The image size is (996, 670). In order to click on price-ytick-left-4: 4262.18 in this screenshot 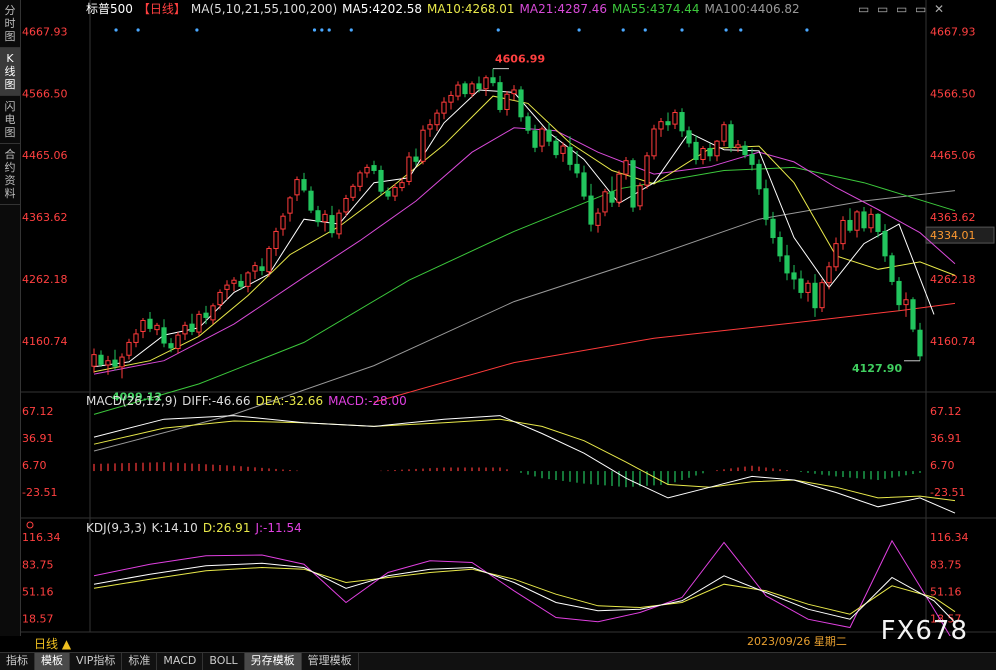, I will do `click(45, 279)`.